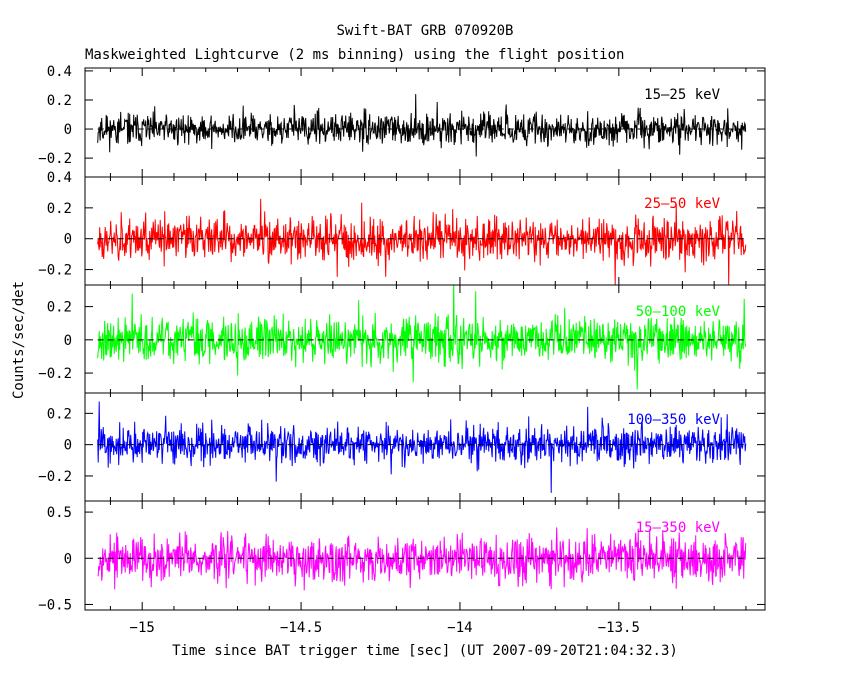  Describe the element at coordinates (59, 101) in the screenshot. I see `y-tick-label-1-2: 0.2` at that location.